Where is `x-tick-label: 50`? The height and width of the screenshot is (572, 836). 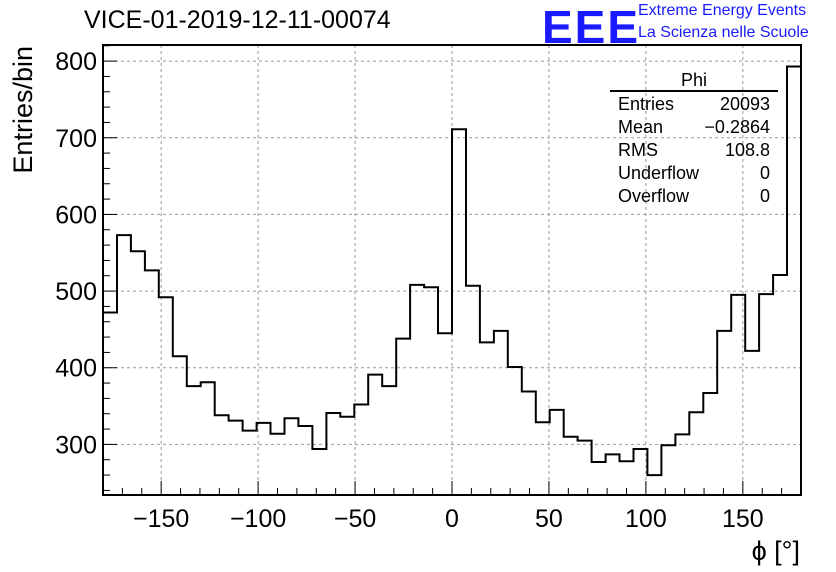
x-tick-label: 50 is located at coordinates (549, 519).